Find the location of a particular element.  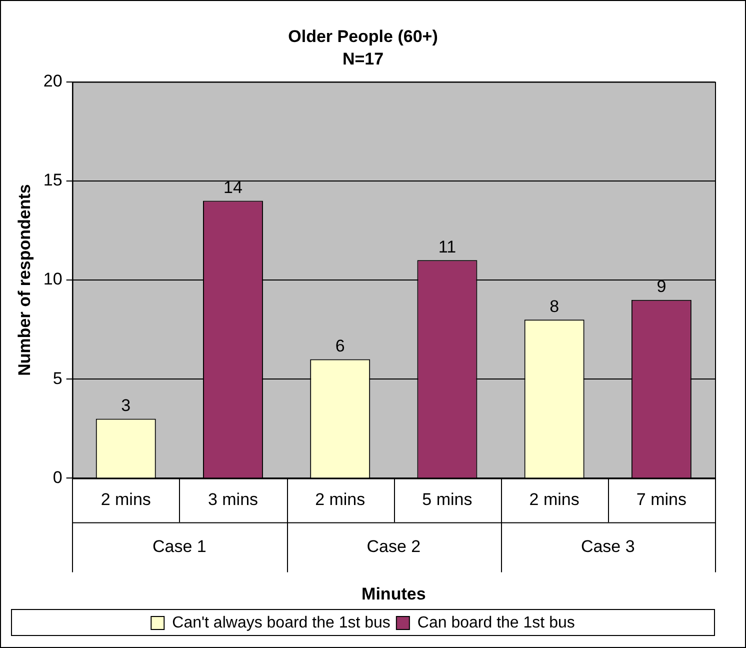

y-tick-label: 20 is located at coordinates (52, 80).